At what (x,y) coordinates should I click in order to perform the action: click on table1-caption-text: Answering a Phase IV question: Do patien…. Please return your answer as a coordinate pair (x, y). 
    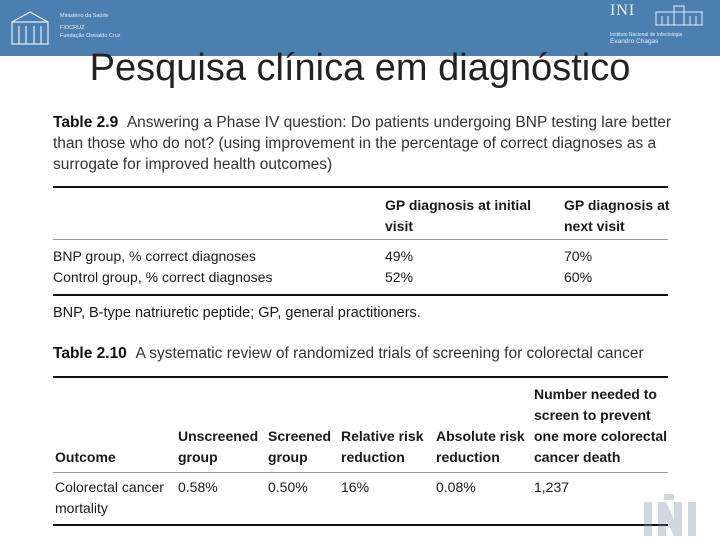
    Looking at the image, I should click on (362, 143).